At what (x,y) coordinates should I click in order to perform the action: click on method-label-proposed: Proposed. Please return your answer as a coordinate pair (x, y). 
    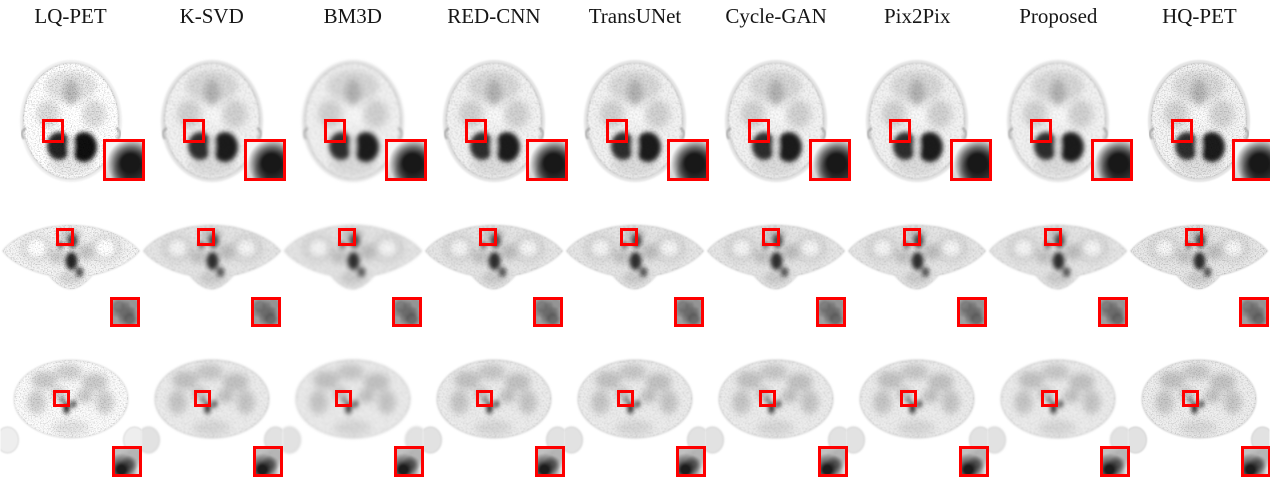
    Looking at the image, I should click on (1058, 16).